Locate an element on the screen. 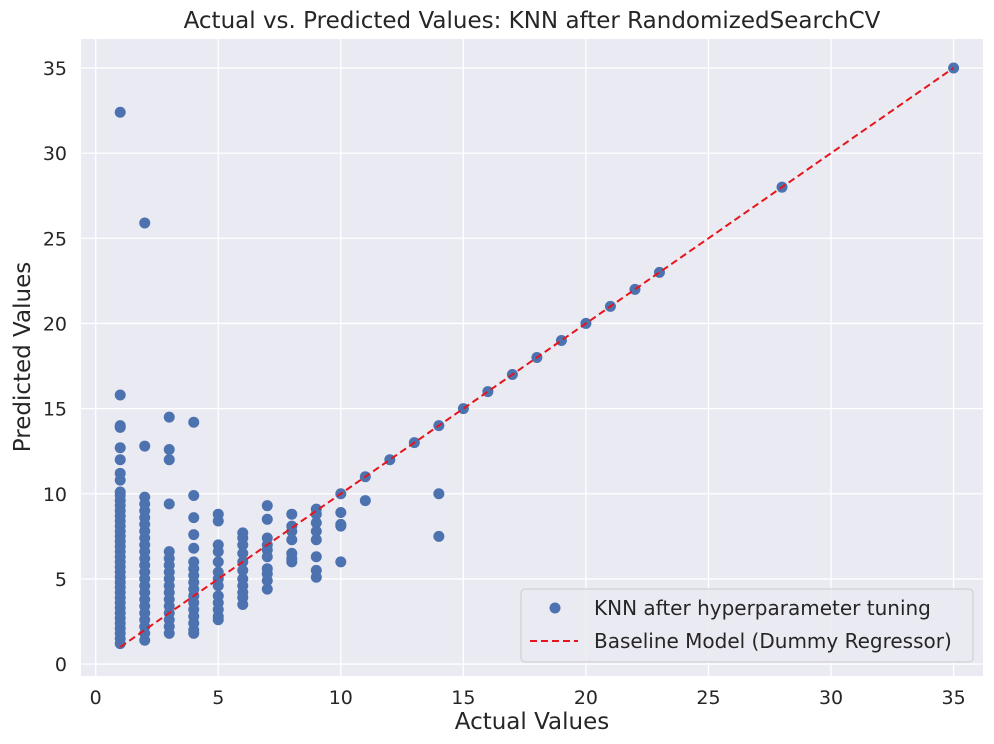  y-tick-labels: 0 5 10 15 20 25 30 35 is located at coordinates (55, 367).